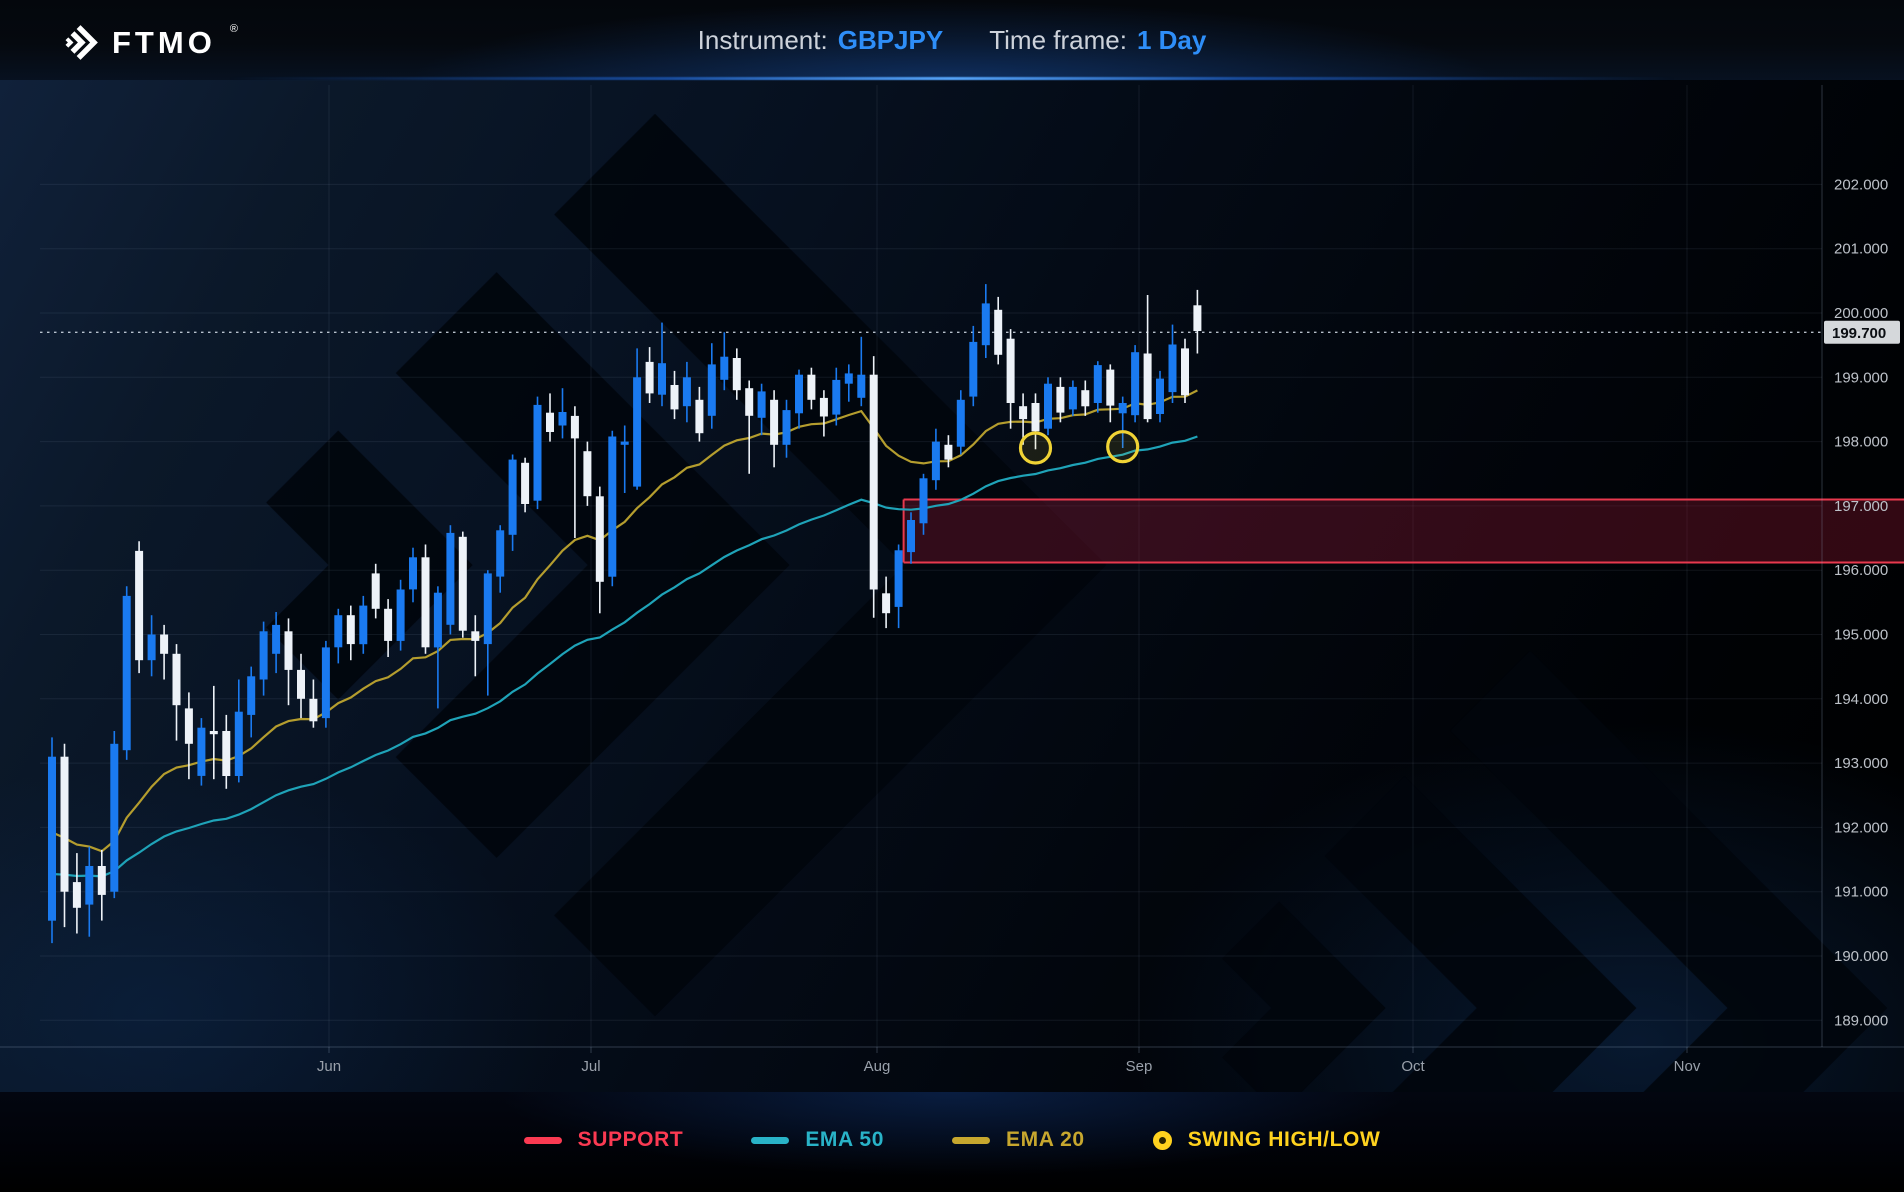  Describe the element at coordinates (1861, 1020) in the screenshot. I see `price-tick-label: 189.000` at that location.